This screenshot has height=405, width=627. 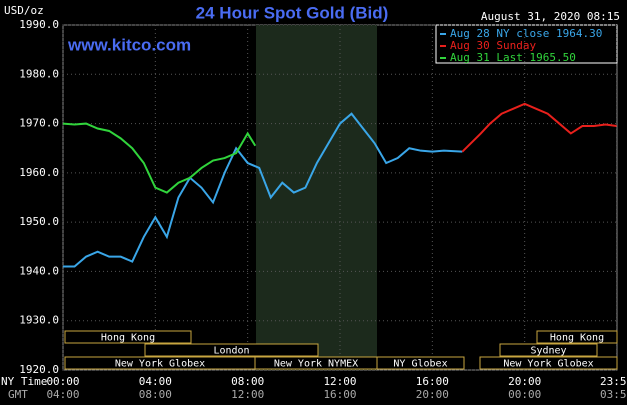 What do you see at coordinates (24, 381) in the screenshot?
I see `x-label-ny: NY Time` at bounding box center [24, 381].